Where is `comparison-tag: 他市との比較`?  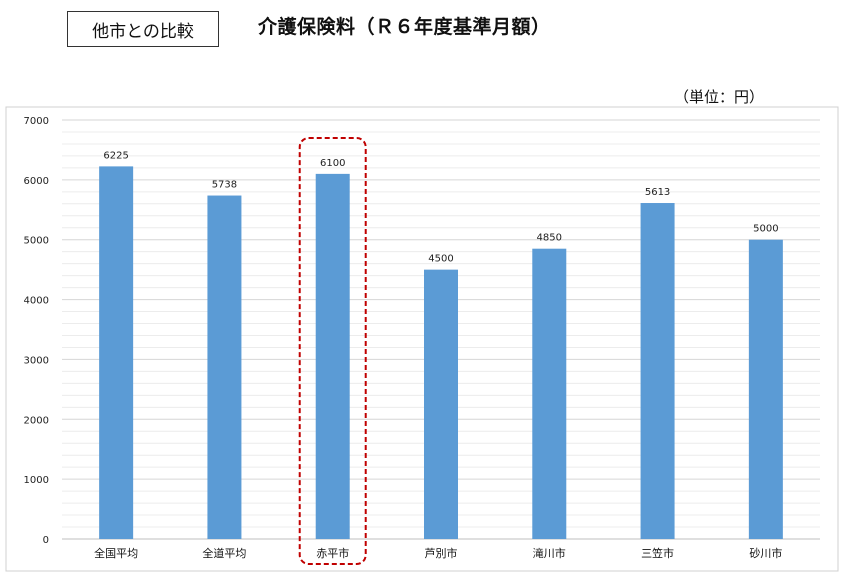 comparison-tag: 他市との比較 is located at coordinates (143, 29).